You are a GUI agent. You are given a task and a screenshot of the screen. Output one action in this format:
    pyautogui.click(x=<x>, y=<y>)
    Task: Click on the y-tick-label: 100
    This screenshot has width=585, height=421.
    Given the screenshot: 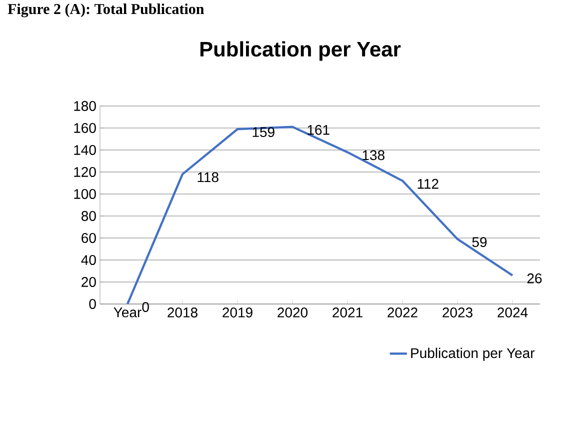 What is the action you would take?
    pyautogui.click(x=85, y=194)
    